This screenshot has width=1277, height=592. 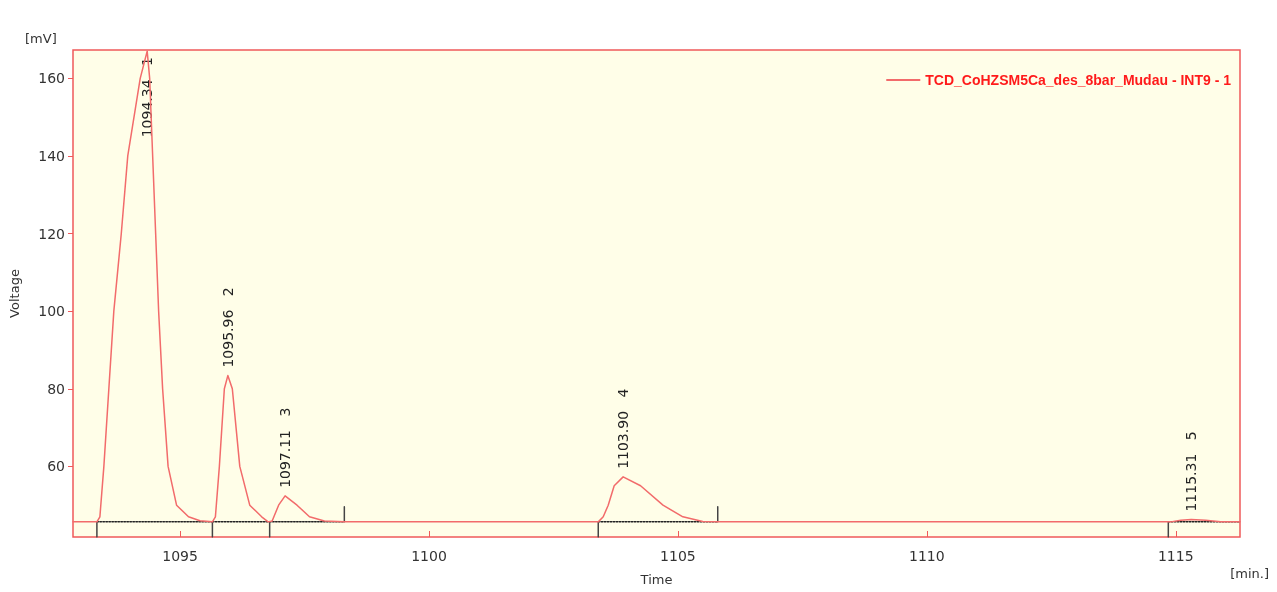 What do you see at coordinates (1191, 471) in the screenshot?
I see `annotation: 1115.31 5` at bounding box center [1191, 471].